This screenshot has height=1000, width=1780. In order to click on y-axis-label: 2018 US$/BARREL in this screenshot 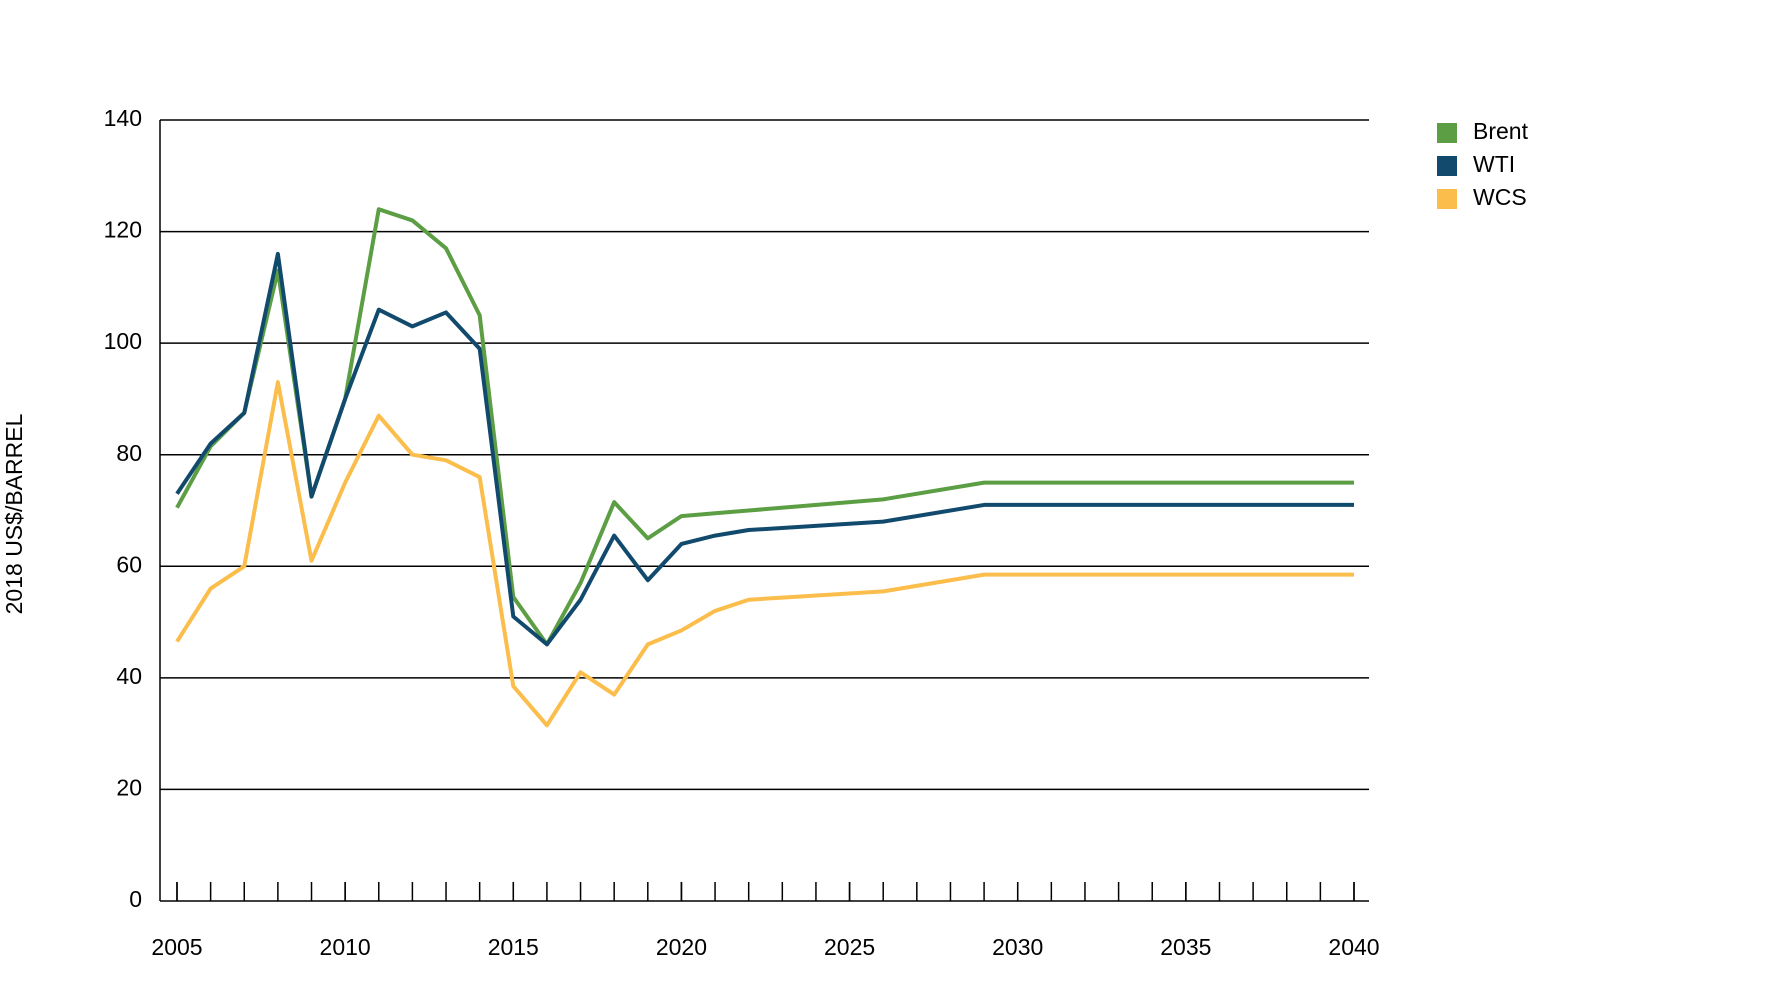, I will do `click(14, 513)`.